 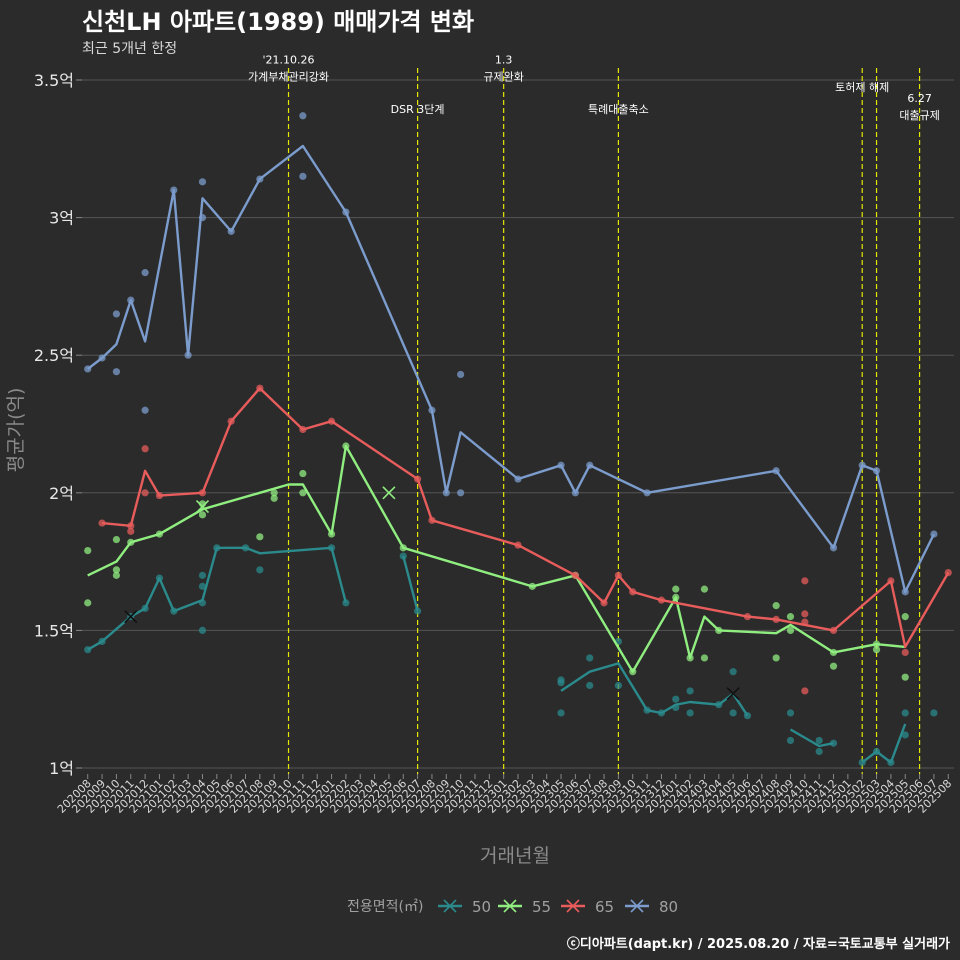 I want to click on y-tick-label: 3.5억, so click(x=54, y=80).